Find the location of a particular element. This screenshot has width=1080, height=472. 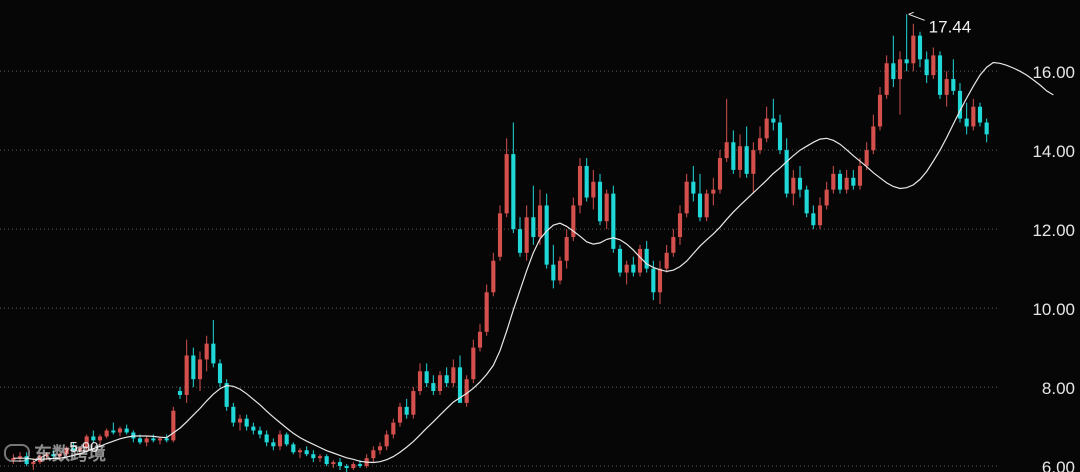

y-tick-label: 6.00 is located at coordinates (1058, 465).